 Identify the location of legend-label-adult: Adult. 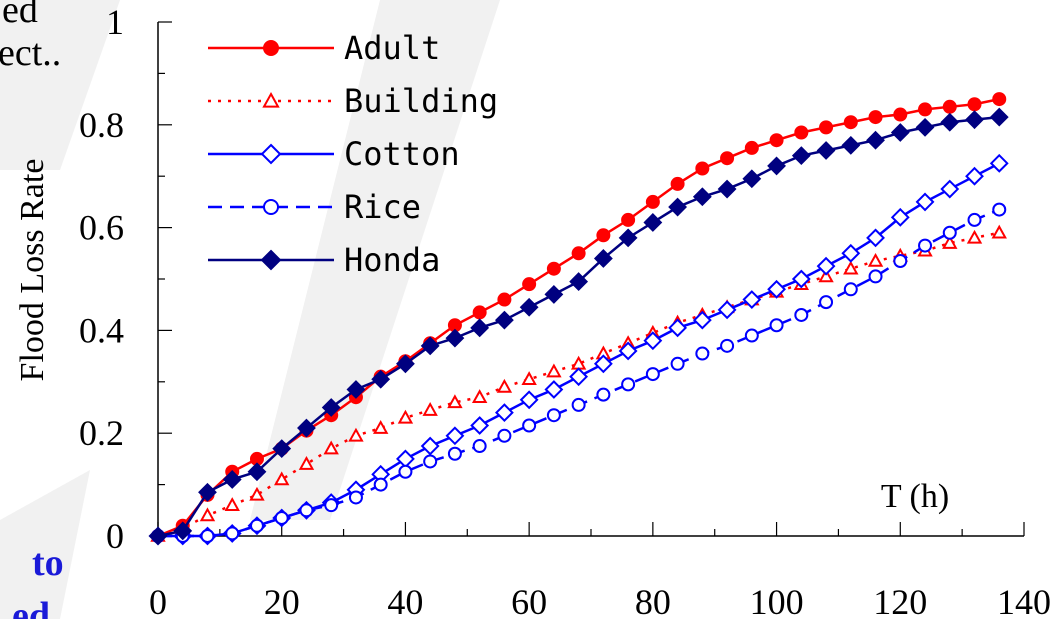
(392, 48).